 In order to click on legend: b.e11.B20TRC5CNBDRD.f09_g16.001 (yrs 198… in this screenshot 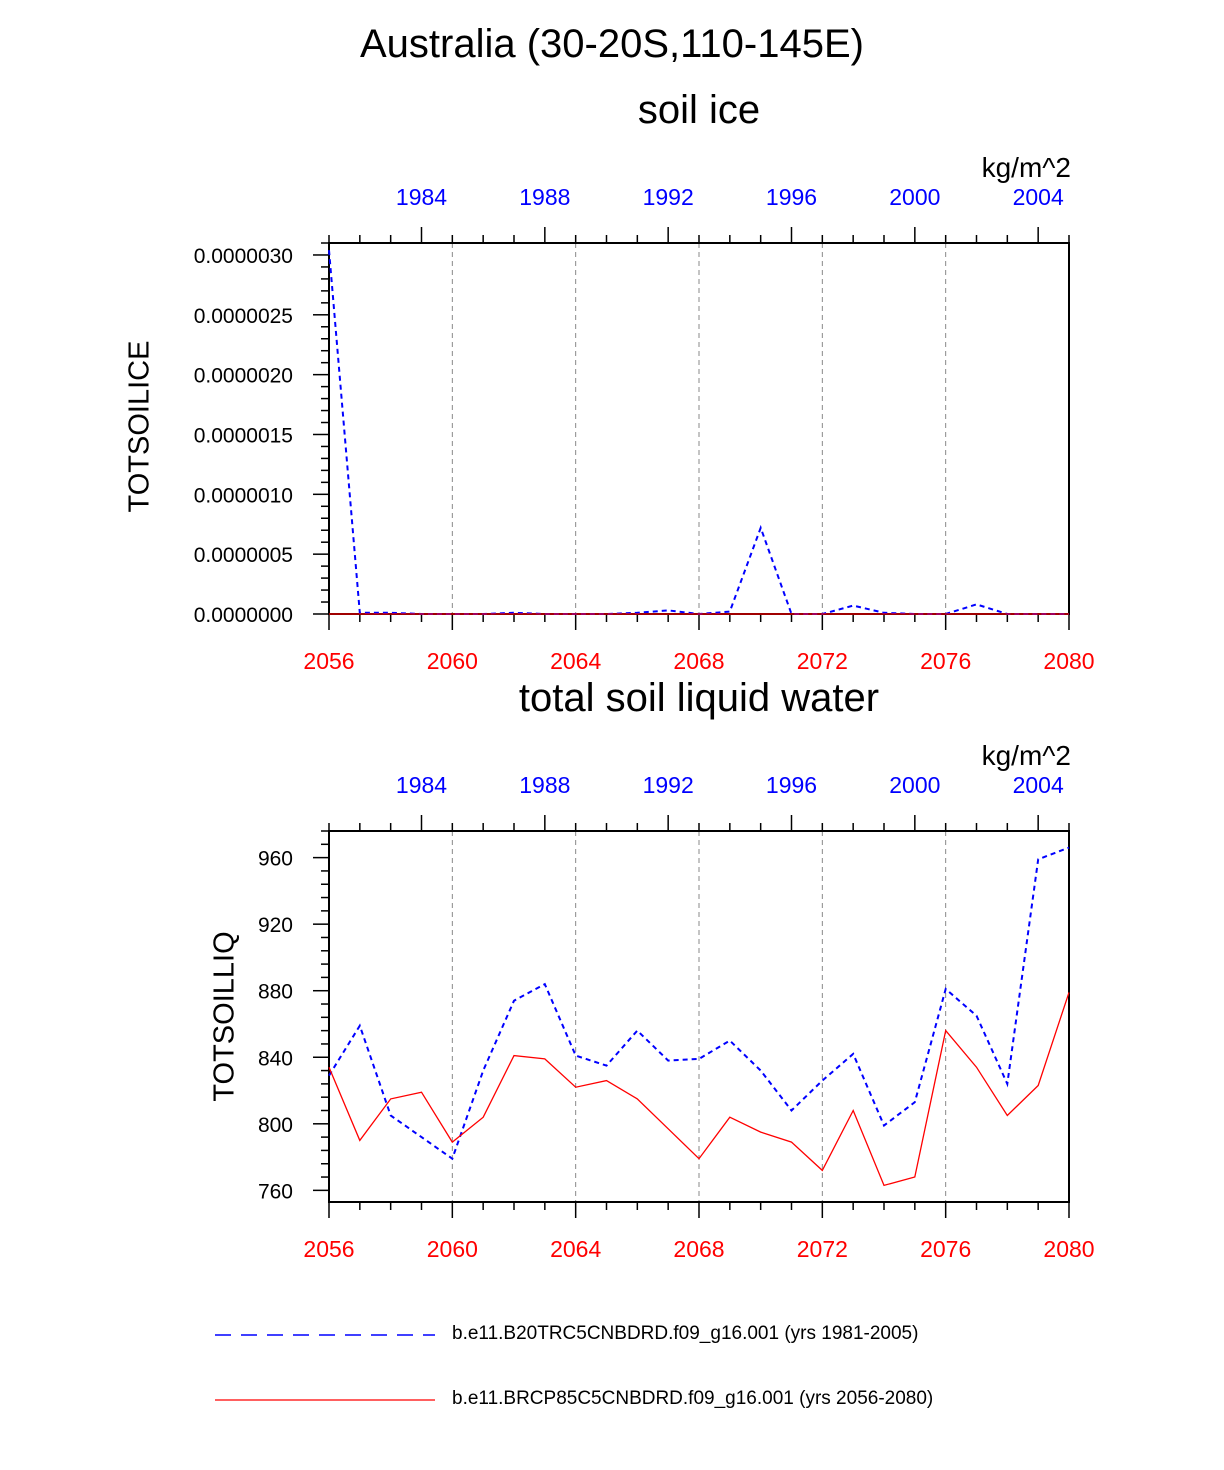, I will do `click(665, 1373)`.